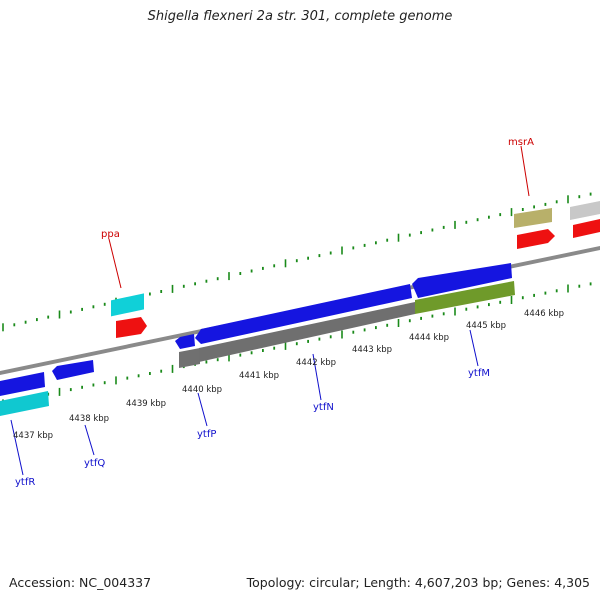 This screenshot has width=600, height=600. I want to click on scale-label: 4438 kbp, so click(89, 419).